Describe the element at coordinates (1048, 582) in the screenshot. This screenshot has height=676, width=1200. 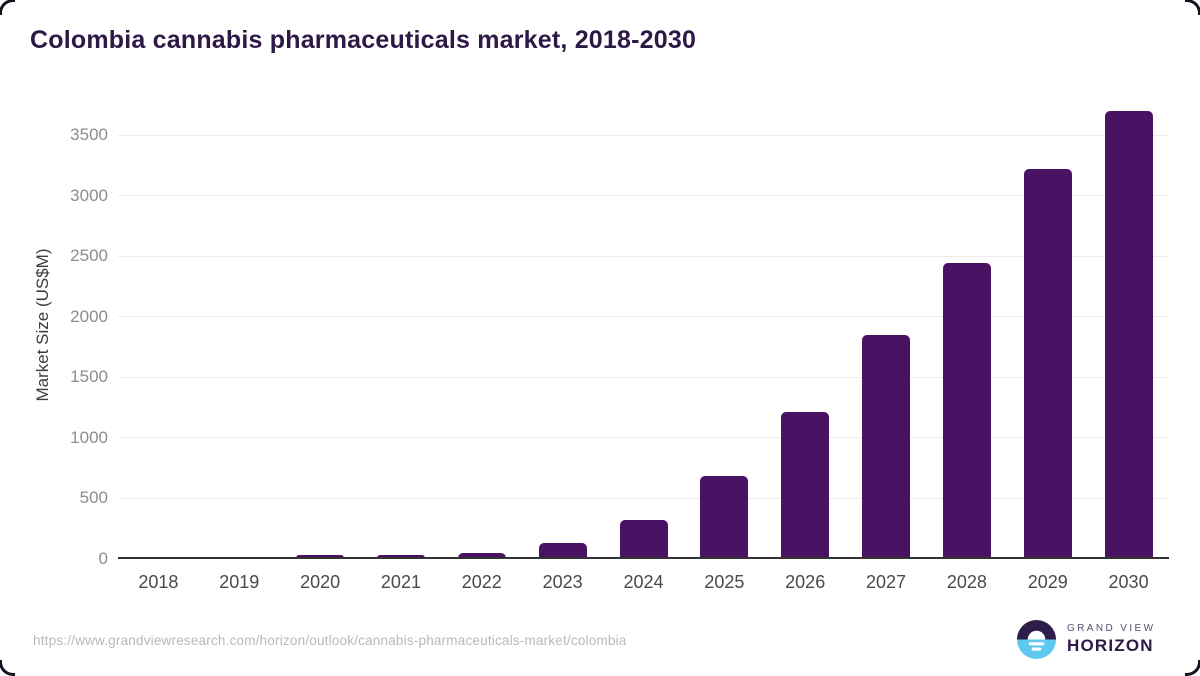
I see `x-tick-label-2029: 2029` at that location.